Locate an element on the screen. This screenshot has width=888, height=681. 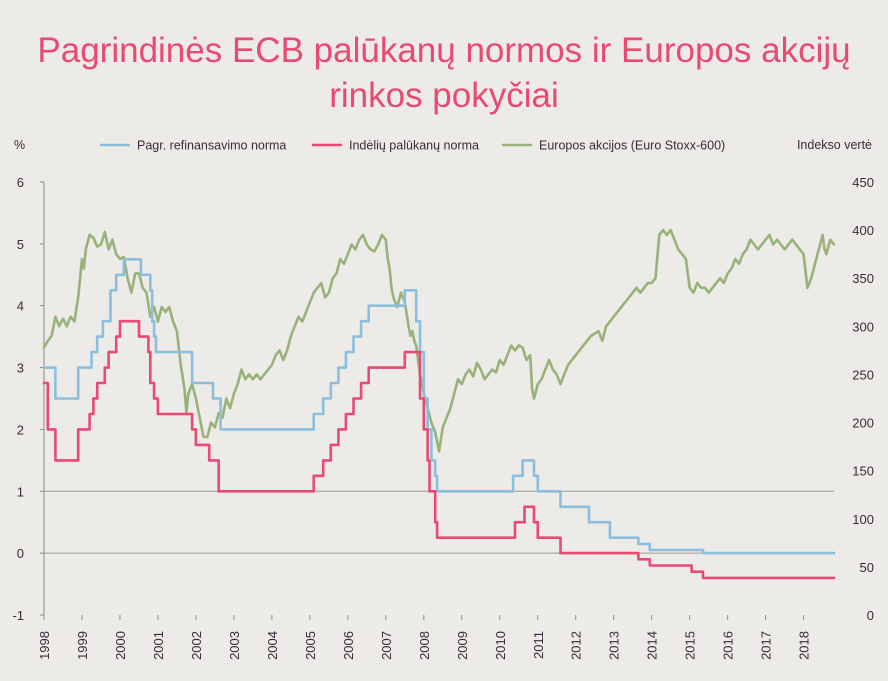
right-tick-label: 300 is located at coordinates (863, 326).